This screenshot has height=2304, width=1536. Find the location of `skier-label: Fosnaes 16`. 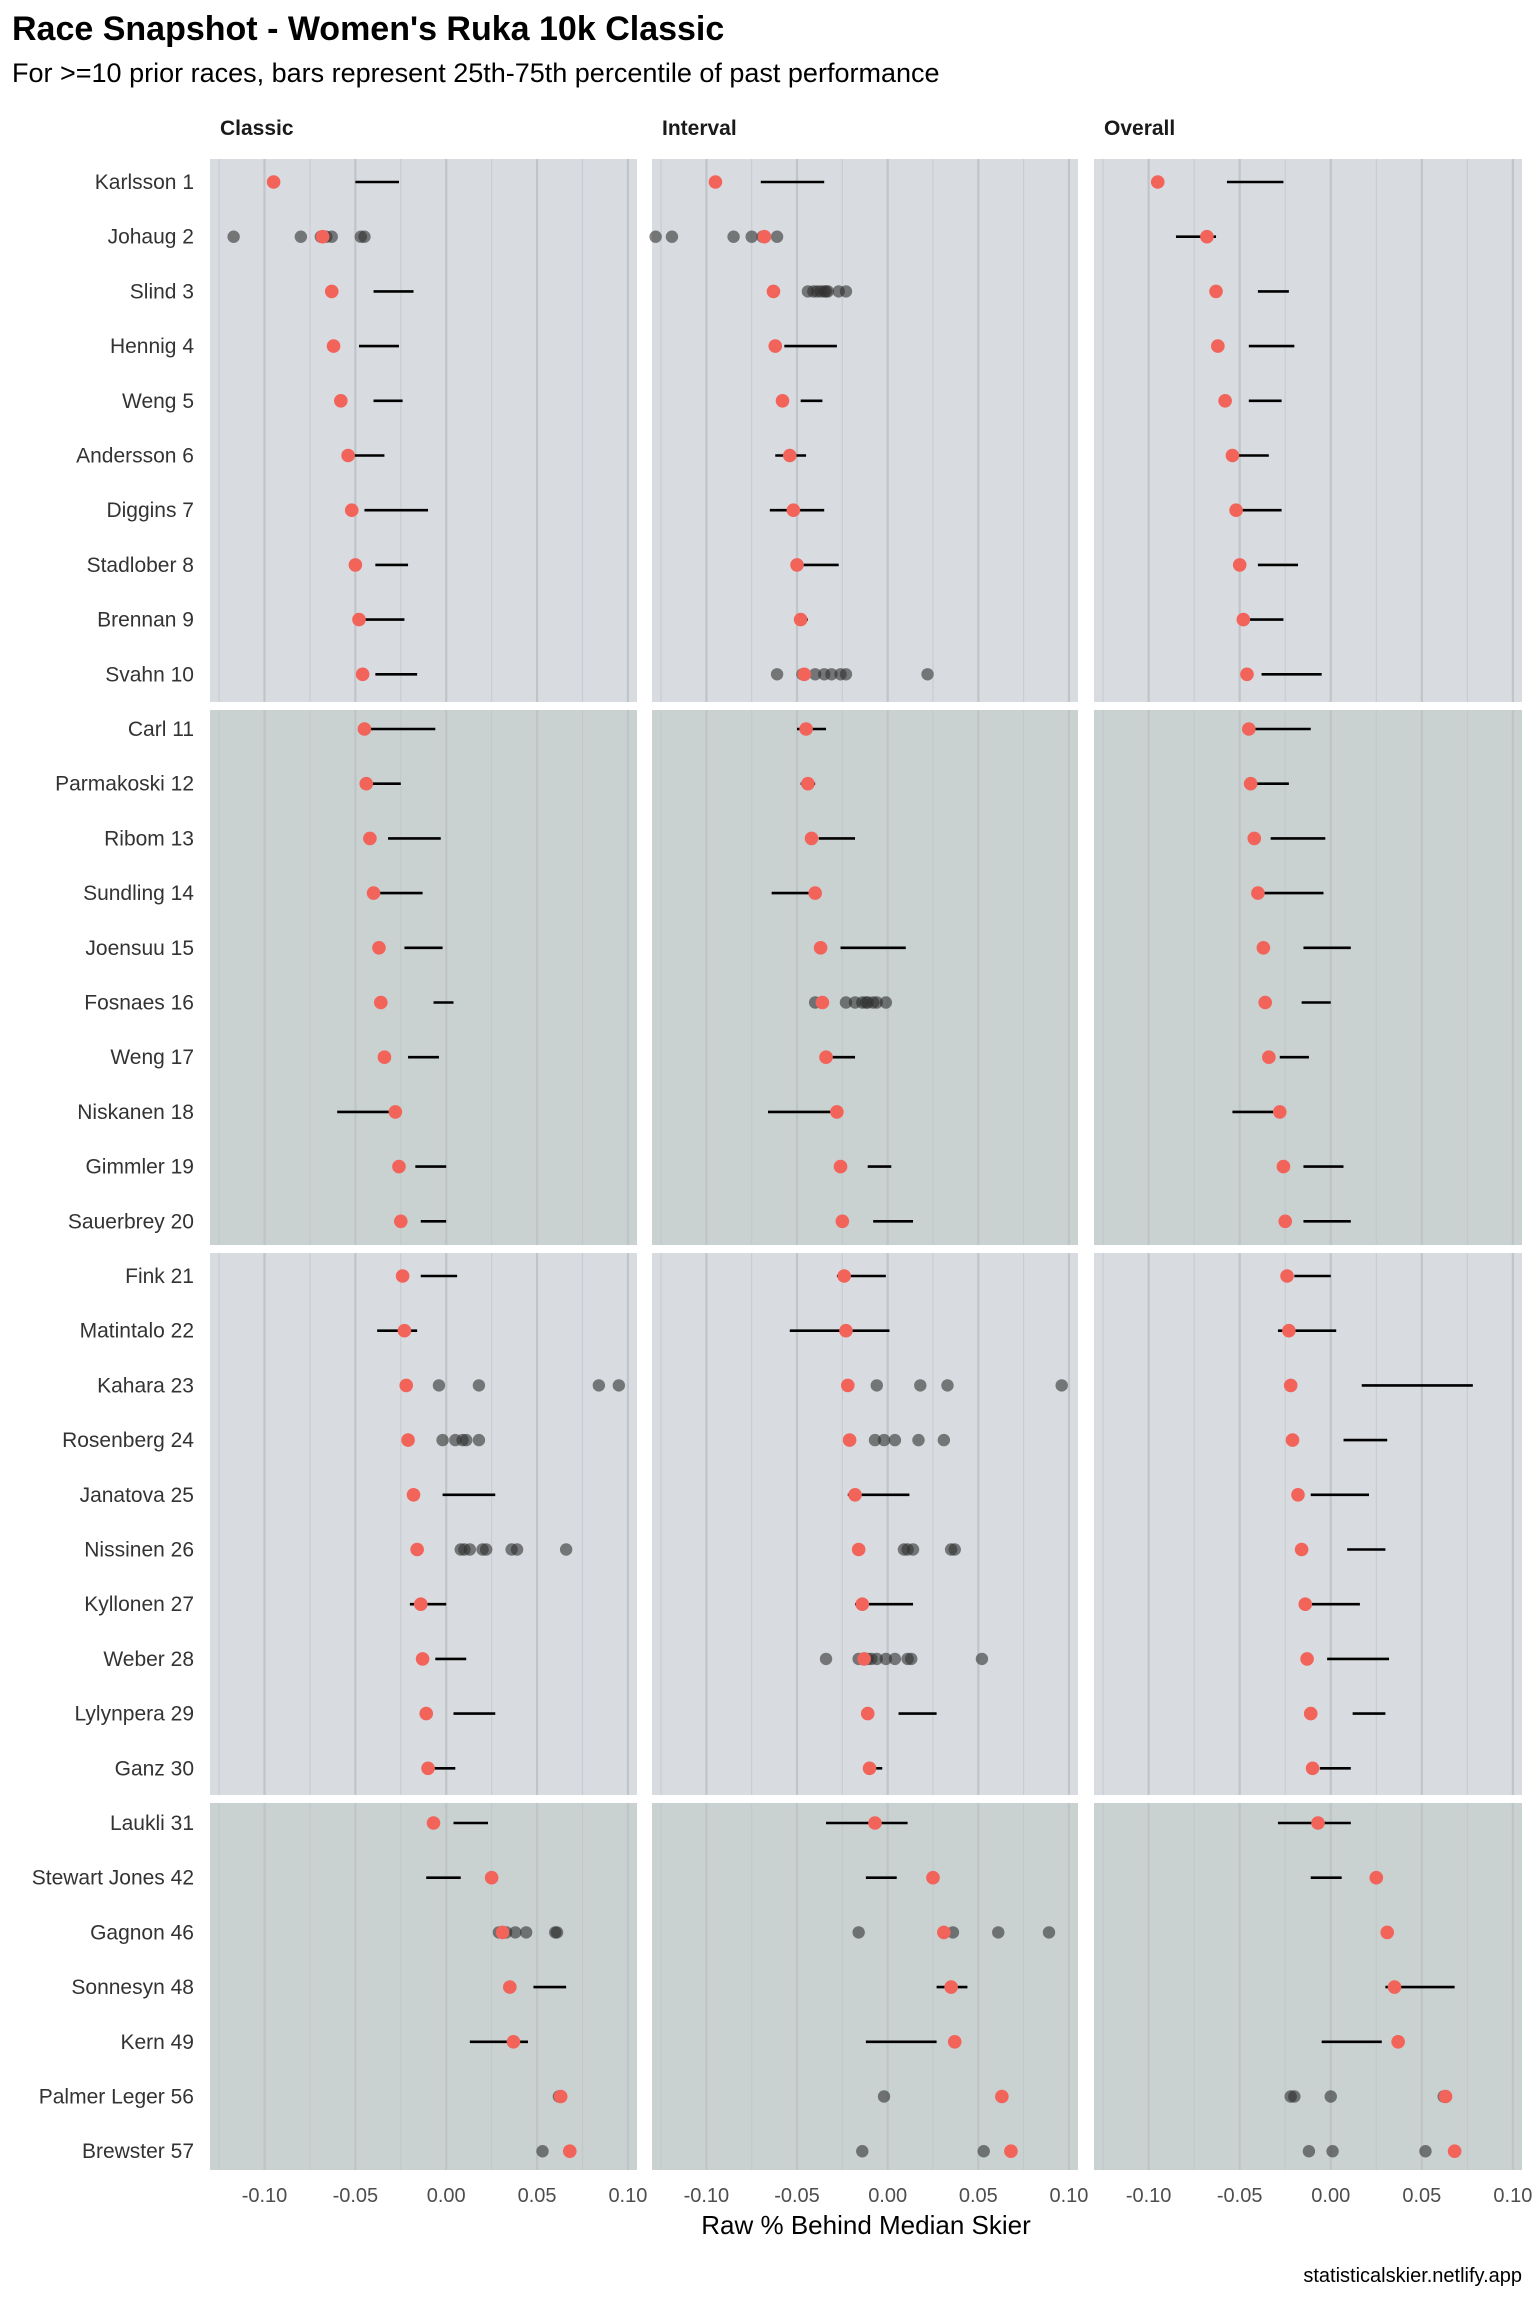

skier-label: Fosnaes 16 is located at coordinates (139, 1003).